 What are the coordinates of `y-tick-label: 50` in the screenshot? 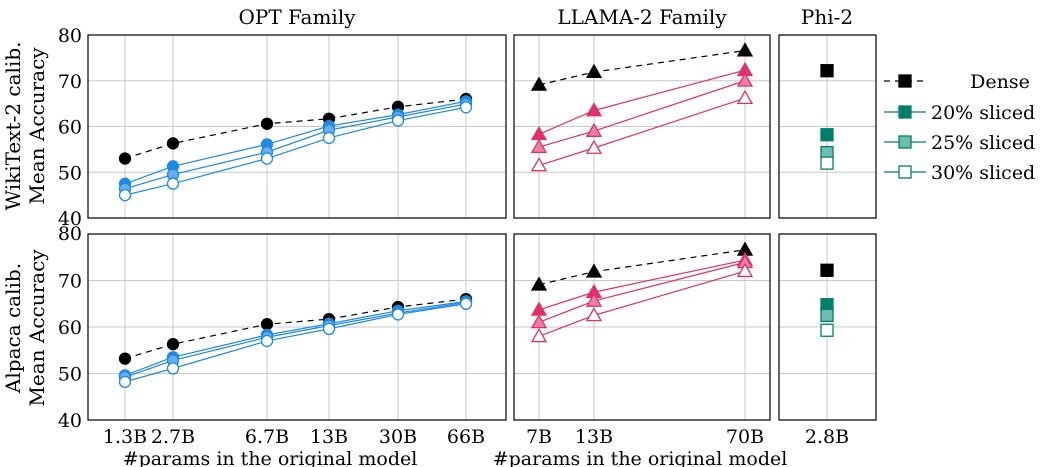 It's located at (70, 173).